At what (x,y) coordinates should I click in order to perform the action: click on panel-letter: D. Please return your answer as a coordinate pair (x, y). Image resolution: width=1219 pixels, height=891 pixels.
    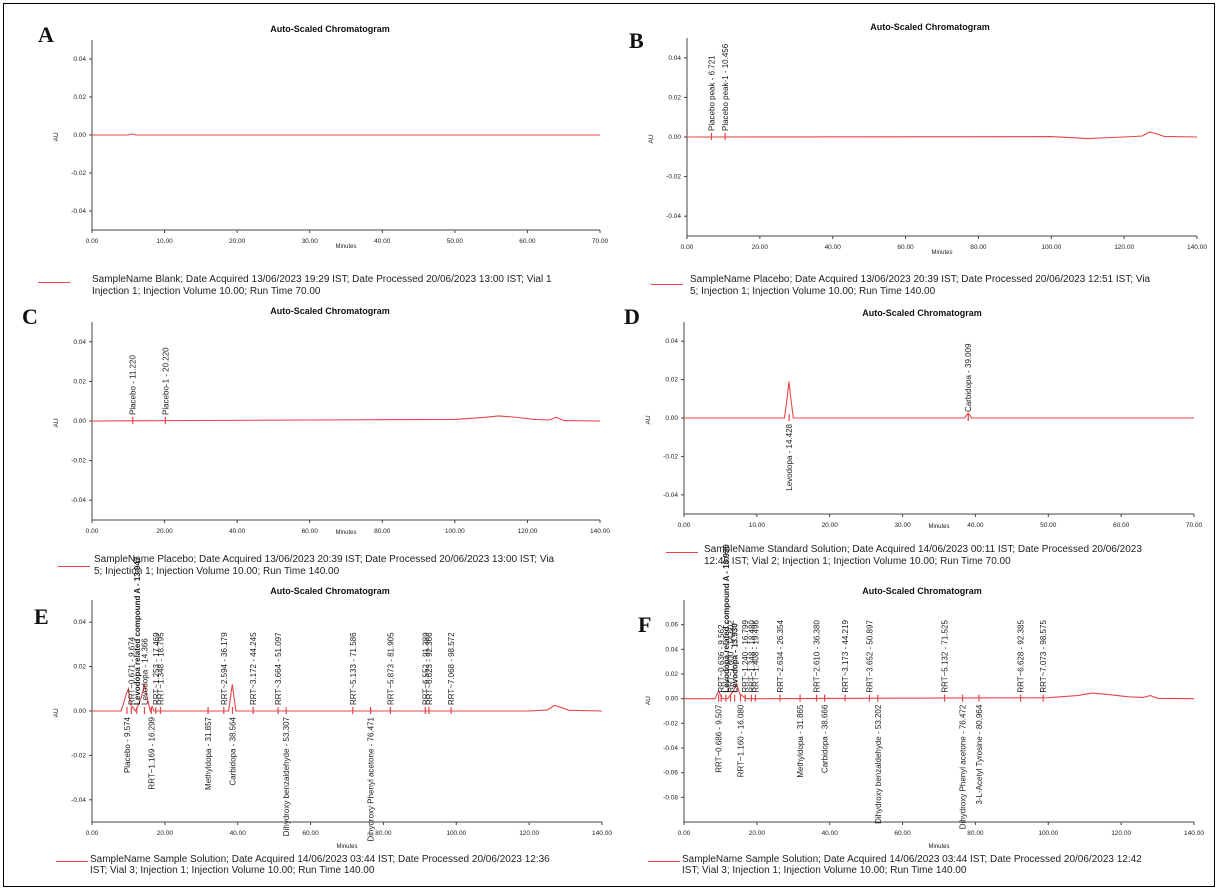
    Looking at the image, I should click on (632, 316).